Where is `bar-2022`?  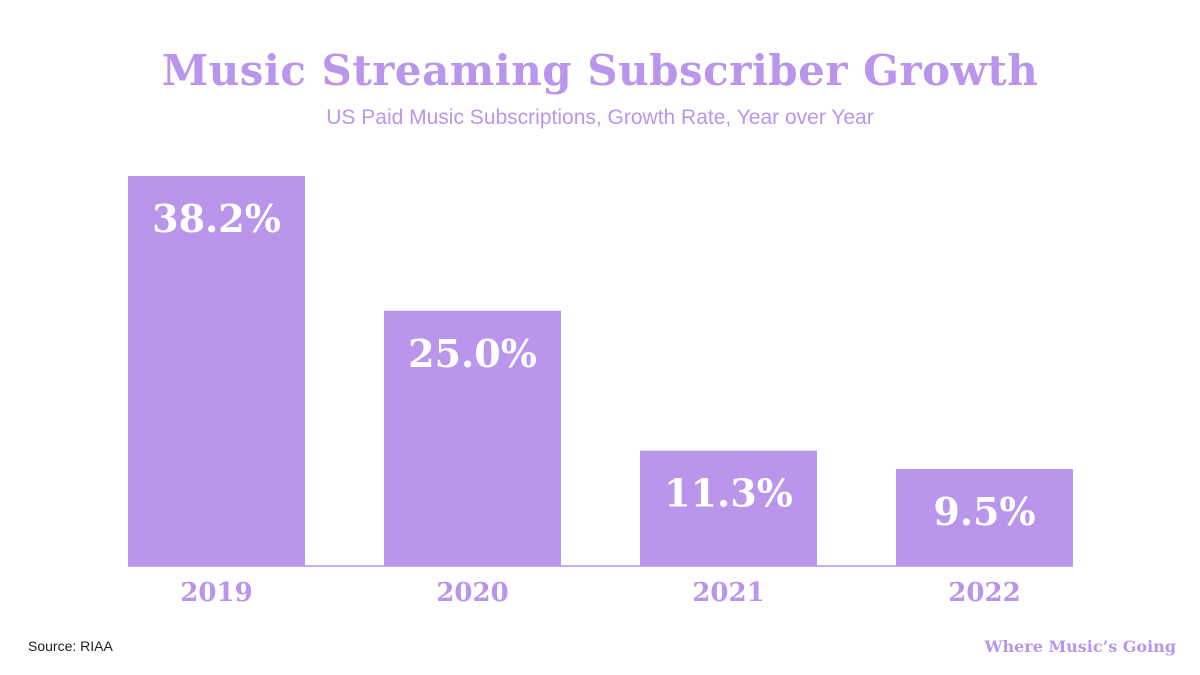 bar-2022 is located at coordinates (984, 517).